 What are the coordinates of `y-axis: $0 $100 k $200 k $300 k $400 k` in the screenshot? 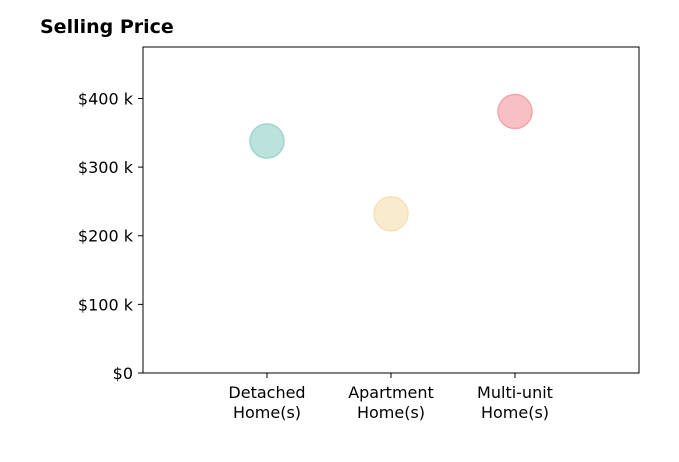 It's located at (110, 236).